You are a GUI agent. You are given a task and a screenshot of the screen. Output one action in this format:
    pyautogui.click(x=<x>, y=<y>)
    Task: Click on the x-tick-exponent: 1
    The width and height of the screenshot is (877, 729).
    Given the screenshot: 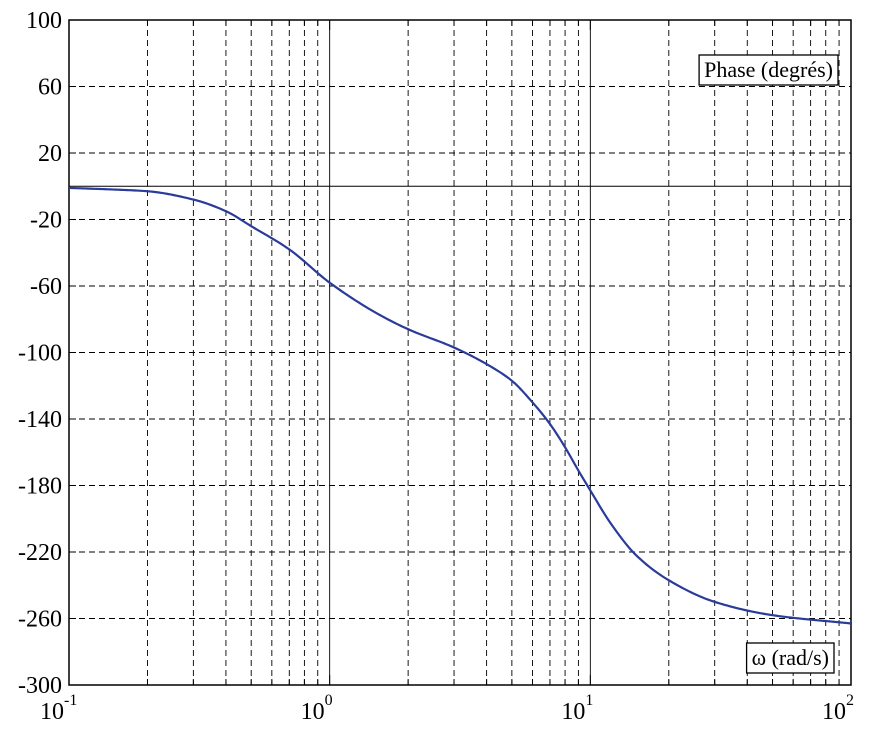 What is the action you would take?
    pyautogui.click(x=589, y=700)
    